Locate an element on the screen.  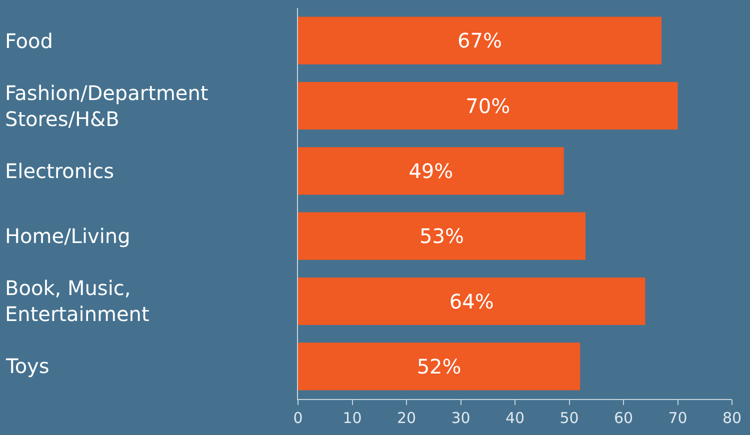
y-tick-label: Toys is located at coordinates (27, 366).